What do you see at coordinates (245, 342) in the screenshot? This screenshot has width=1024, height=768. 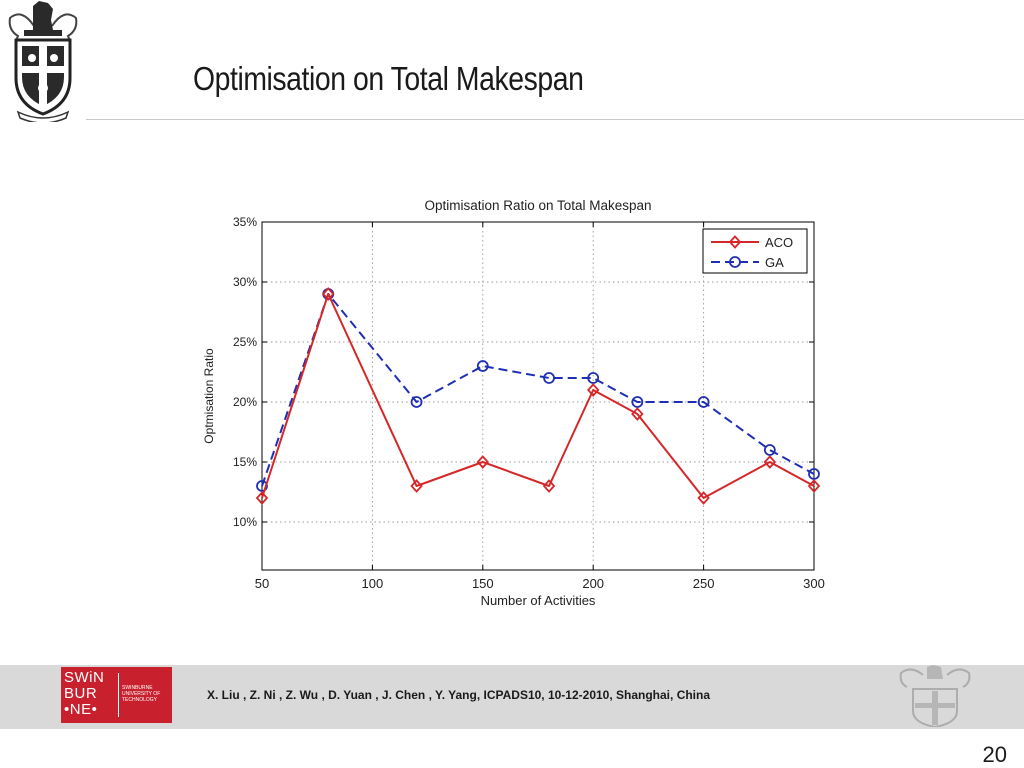 I see `y-tick-label: 25%` at bounding box center [245, 342].